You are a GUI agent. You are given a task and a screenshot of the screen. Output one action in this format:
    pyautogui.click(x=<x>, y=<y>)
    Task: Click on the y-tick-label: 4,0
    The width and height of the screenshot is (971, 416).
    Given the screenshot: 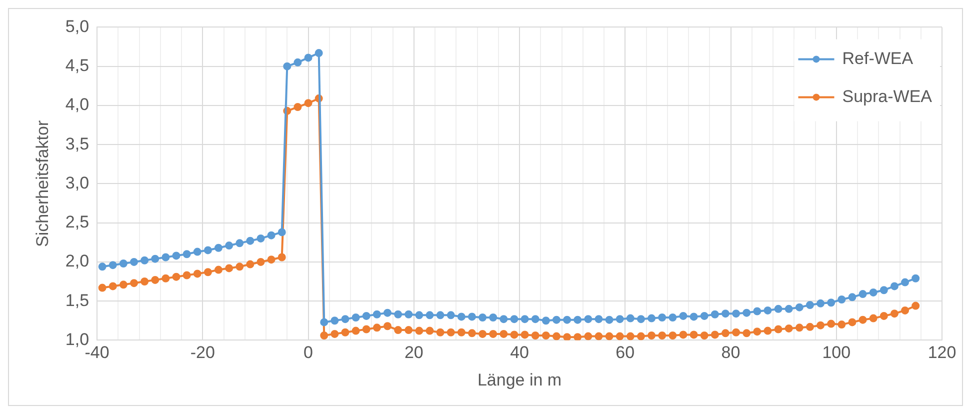 What is the action you would take?
    pyautogui.click(x=77, y=104)
    